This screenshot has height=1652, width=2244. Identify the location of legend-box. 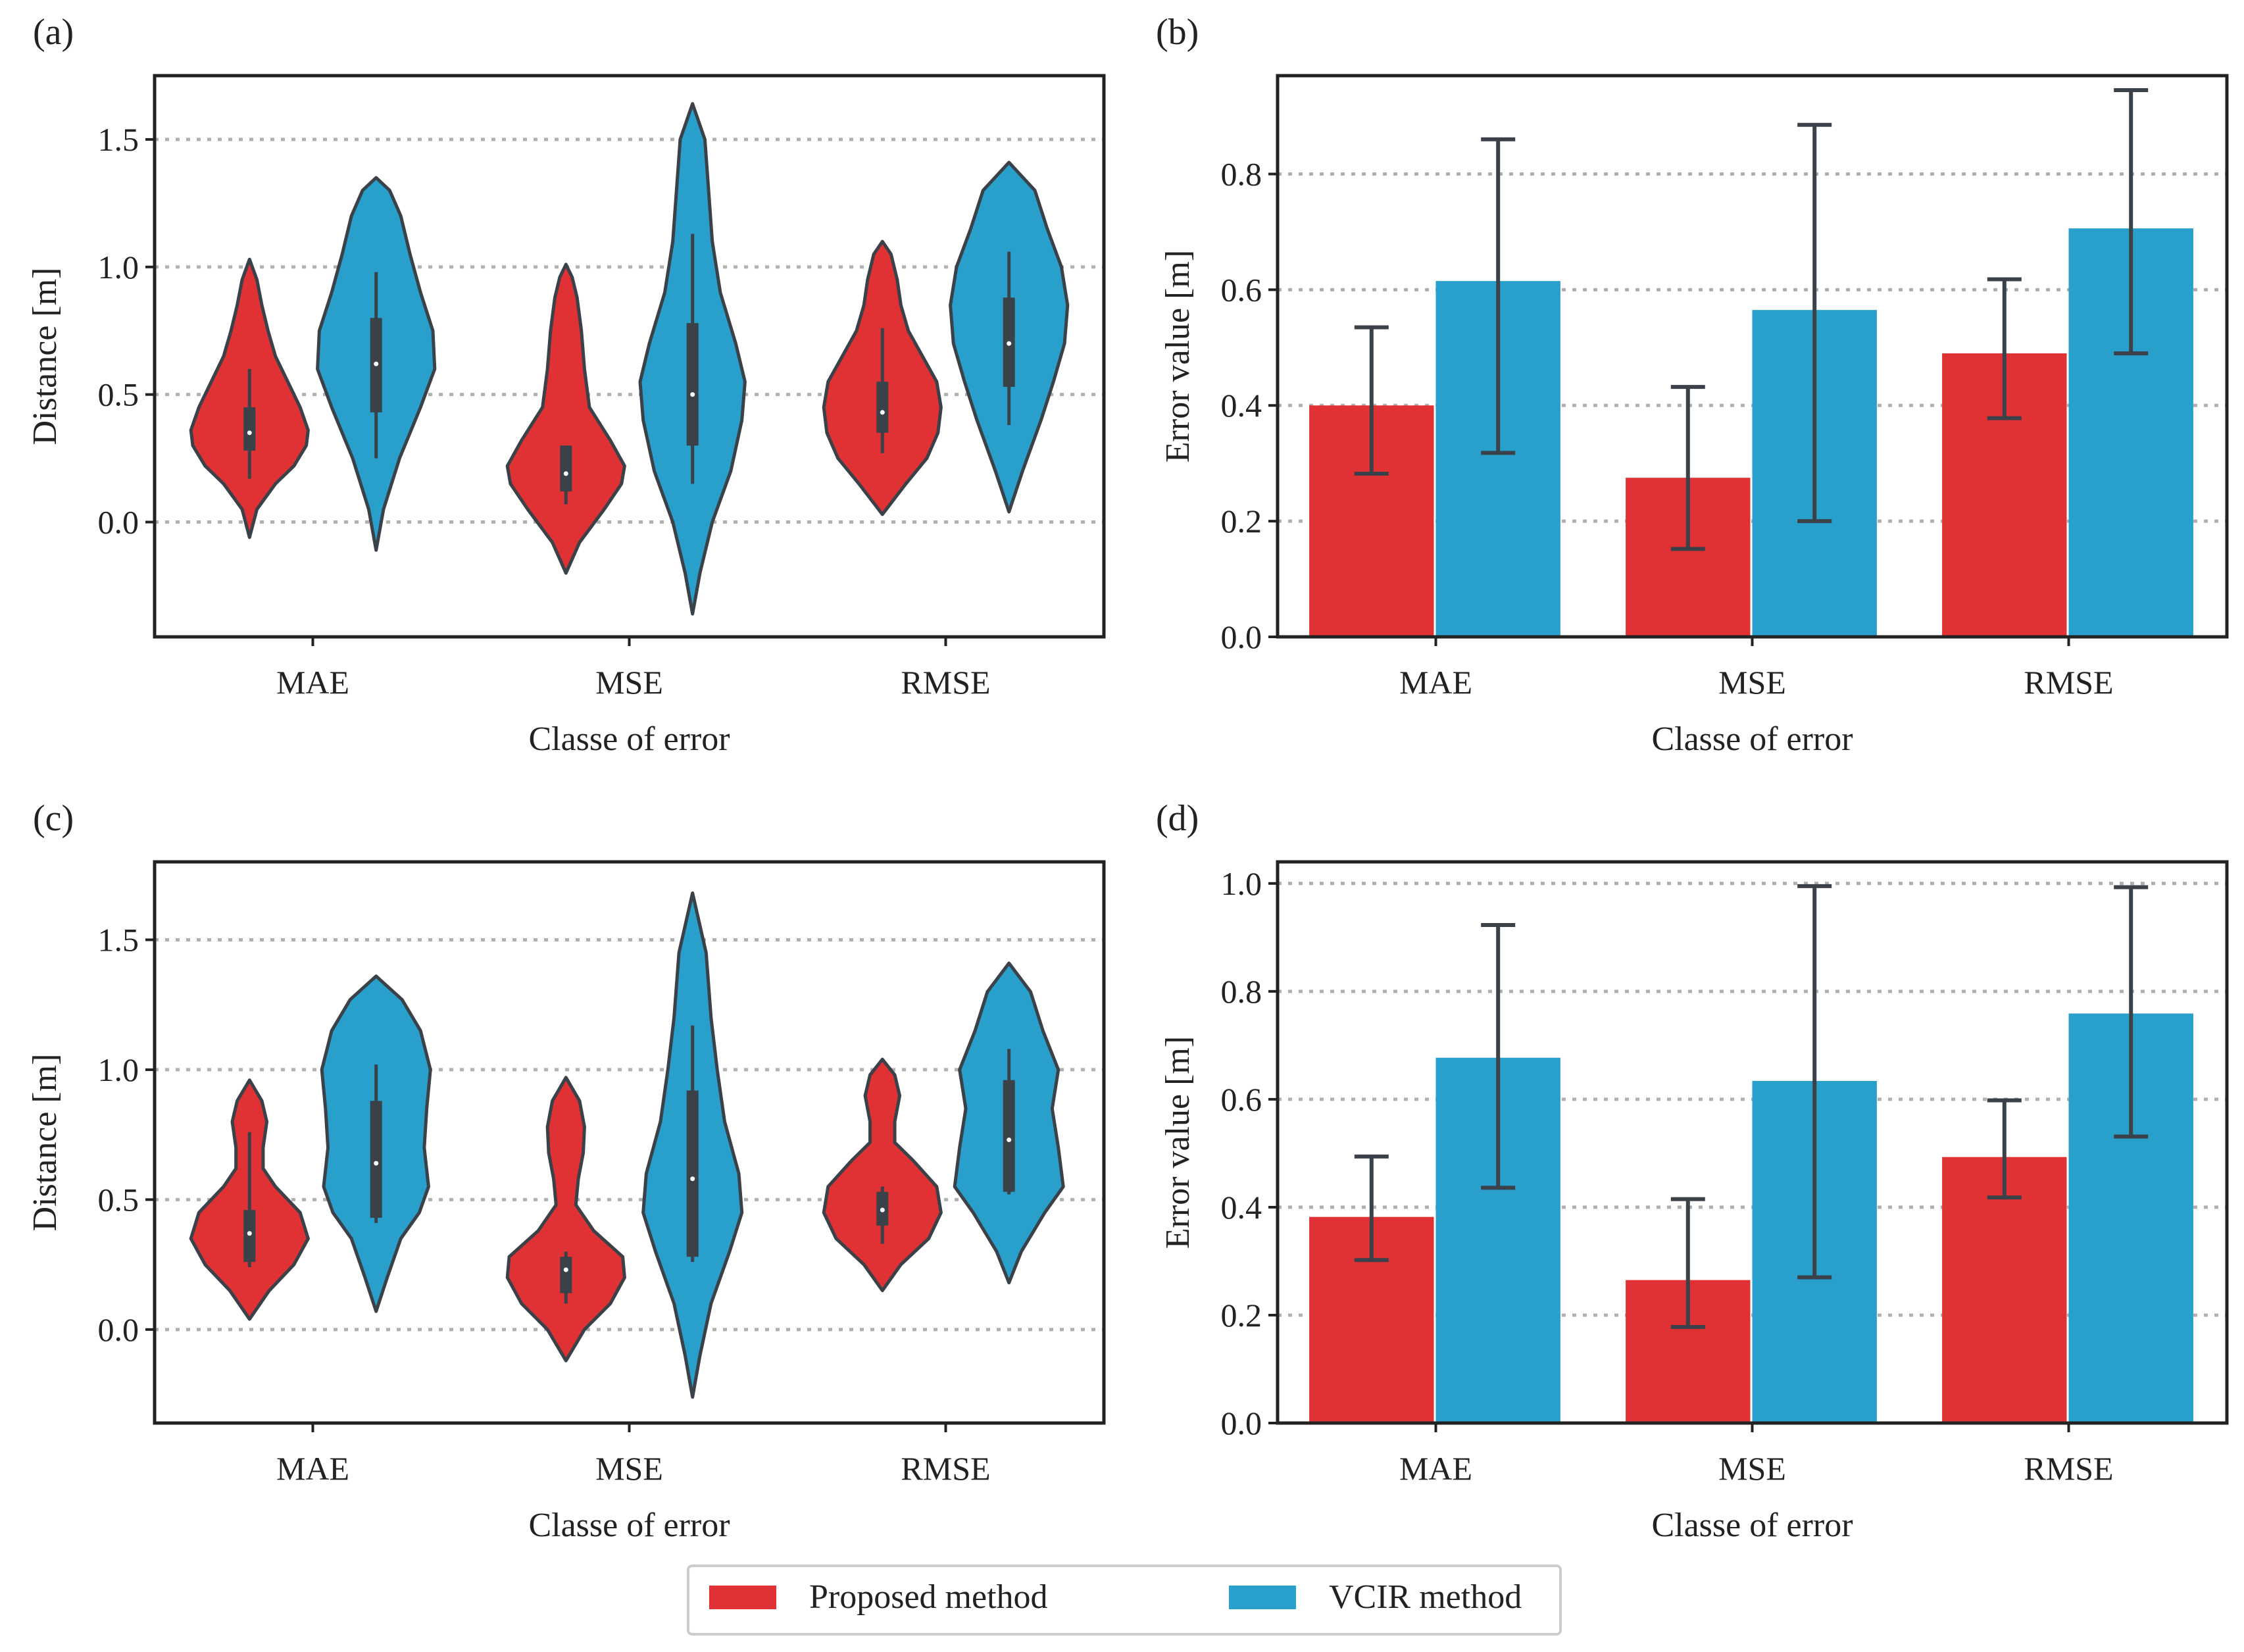
(1124, 1600).